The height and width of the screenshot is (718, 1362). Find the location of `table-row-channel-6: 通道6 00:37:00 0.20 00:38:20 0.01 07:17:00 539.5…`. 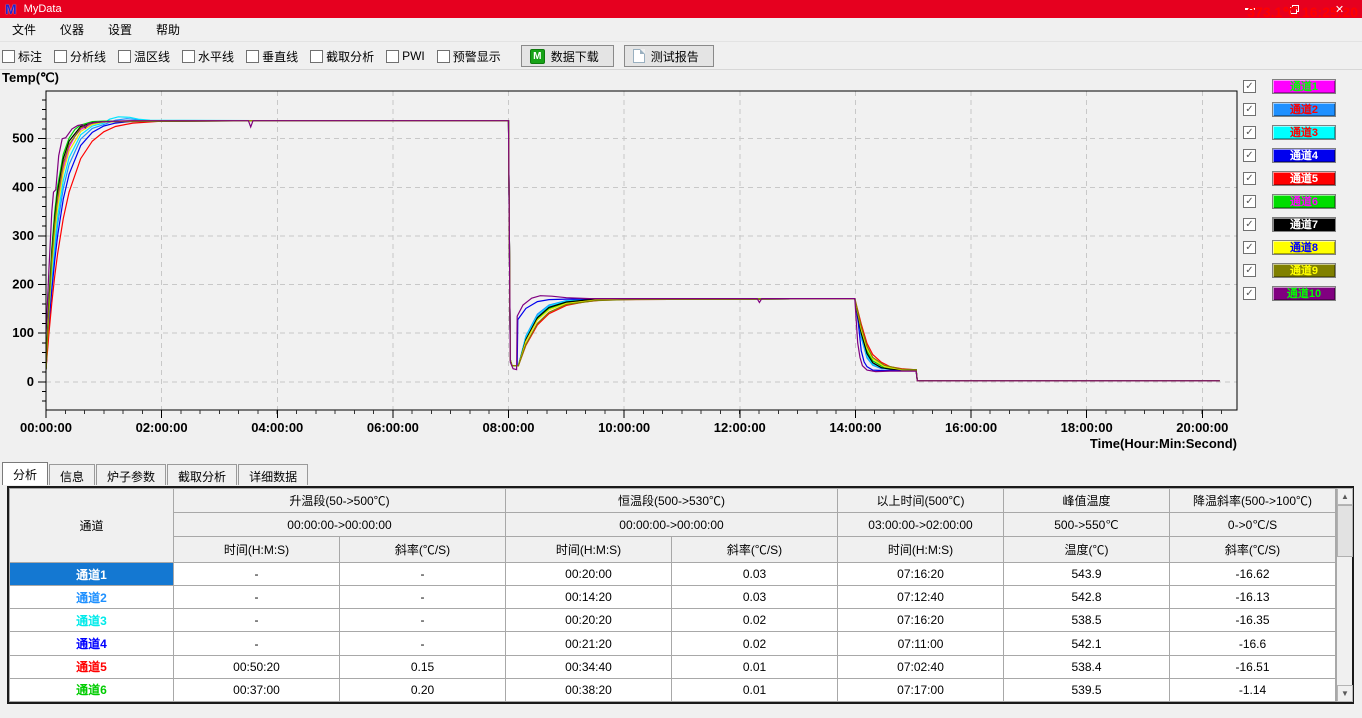

table-row-channel-6: 通道6 00:37:00 0.20 00:38:20 0.01 07:17:00 539.5… is located at coordinates (673, 690).